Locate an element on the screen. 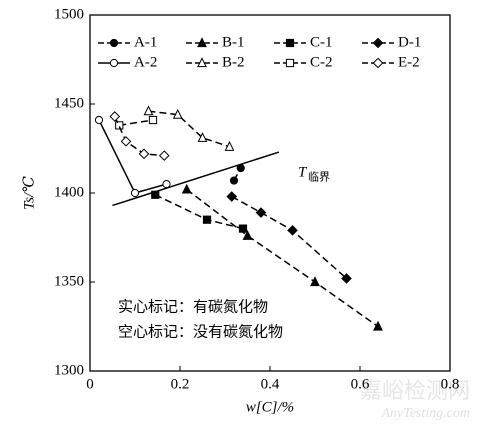 This screenshot has width=481, height=437. annotation: 空心标记：没有碳氮化物 is located at coordinates (200, 332).